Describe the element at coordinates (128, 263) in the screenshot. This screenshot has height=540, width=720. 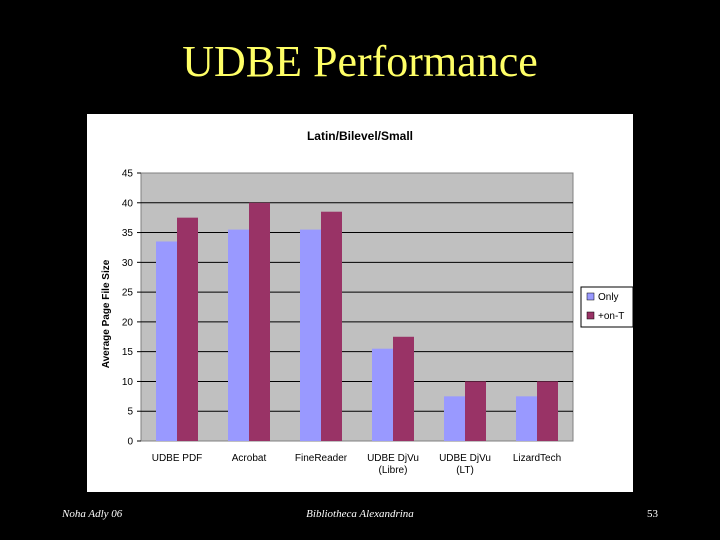
I see `y-tick-label: 30` at that location.